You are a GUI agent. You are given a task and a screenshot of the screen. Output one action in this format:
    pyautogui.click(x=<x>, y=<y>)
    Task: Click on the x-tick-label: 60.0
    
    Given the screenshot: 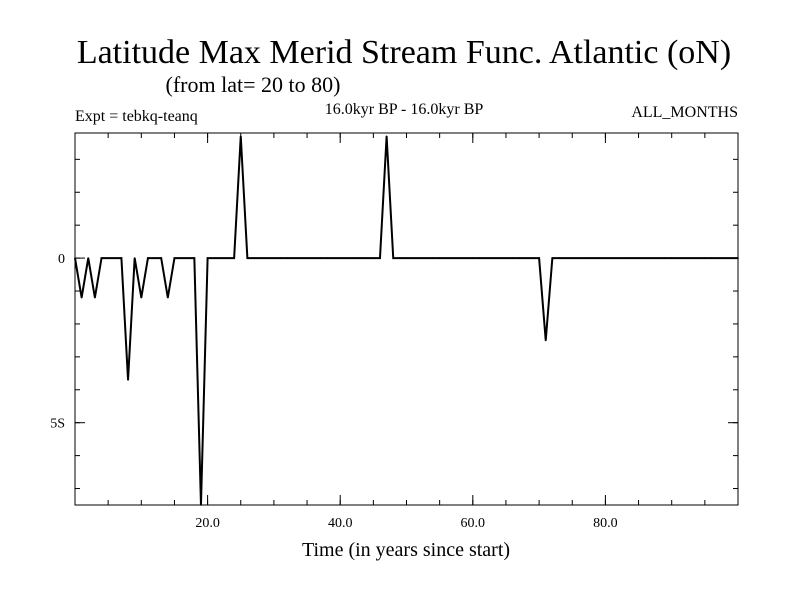 What is the action you would take?
    pyautogui.click(x=473, y=523)
    